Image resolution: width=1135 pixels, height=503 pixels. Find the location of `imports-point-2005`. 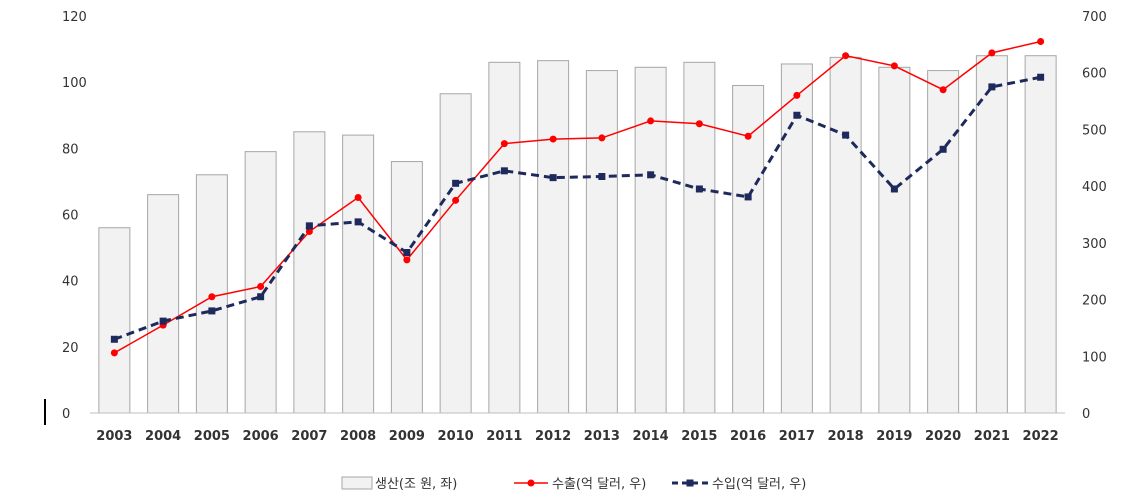

imports-point-2005 is located at coordinates (212, 311).